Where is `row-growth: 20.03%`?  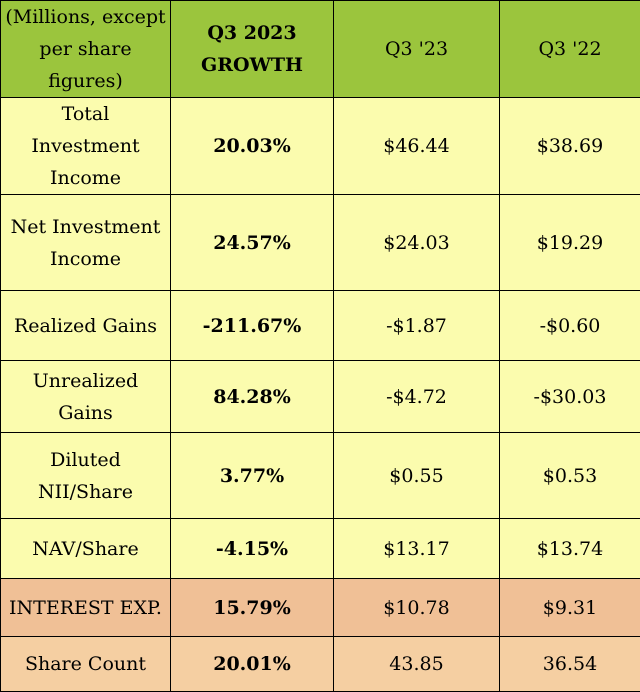
row-growth: 20.03% is located at coordinates (252, 146).